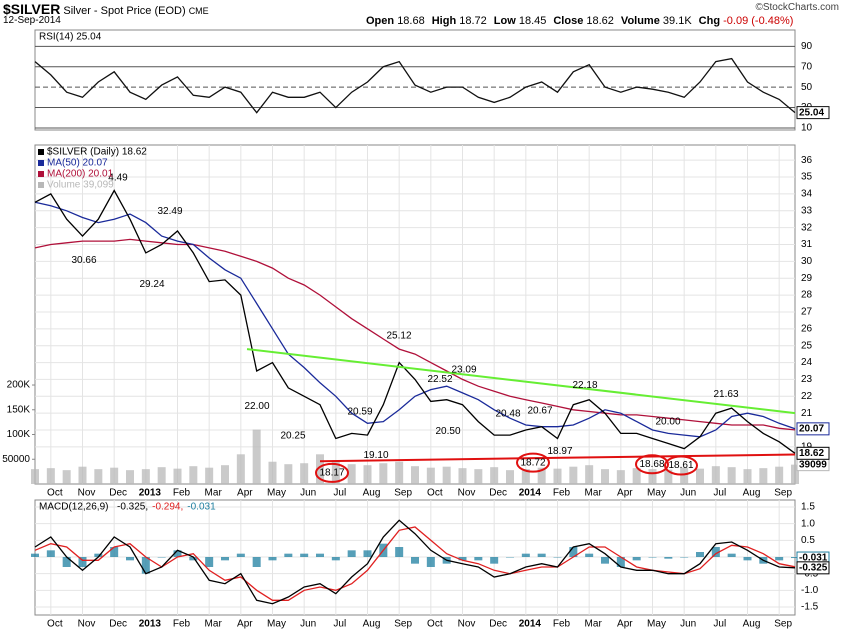 This screenshot has height=635, width=843. Describe the element at coordinates (807, 46) in the screenshot. I see `y-tick-label: 90` at that location.